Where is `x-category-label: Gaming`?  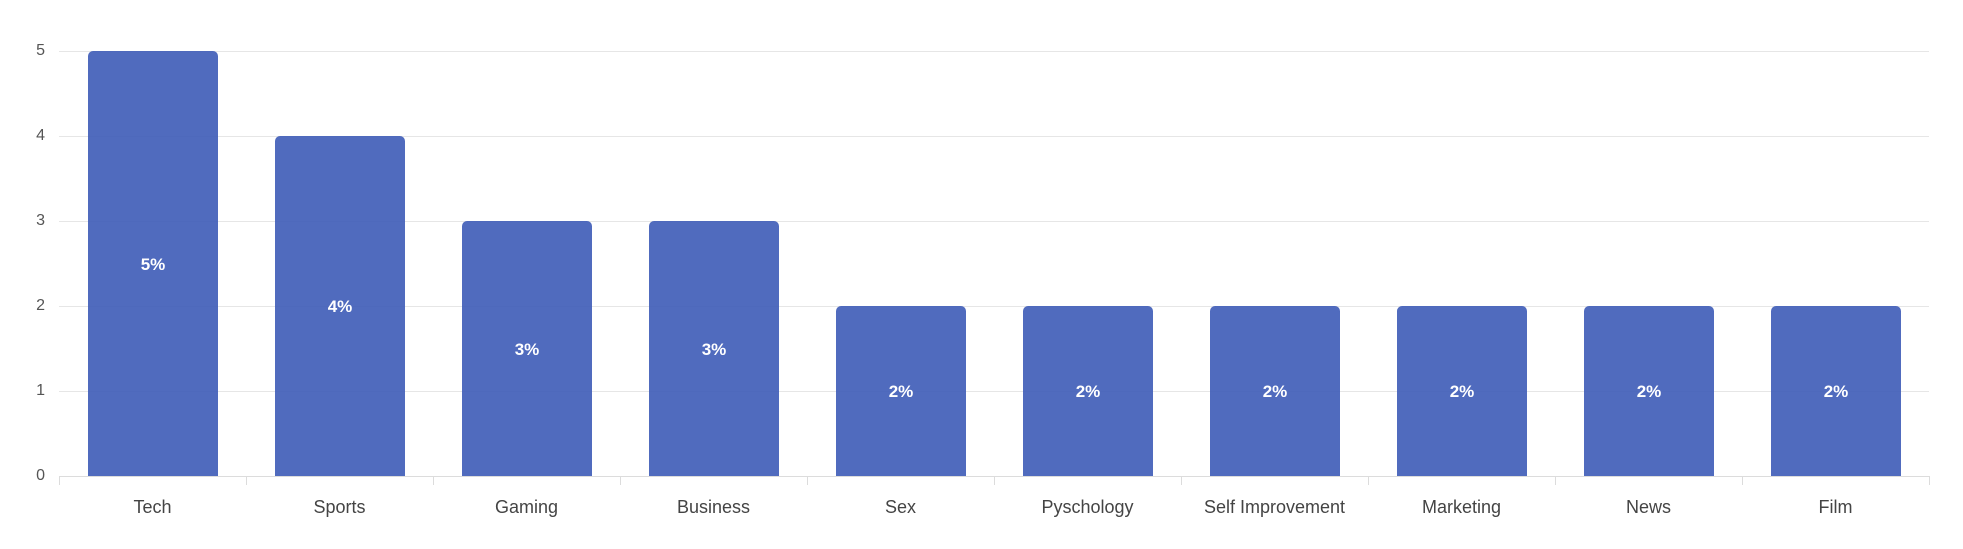 x-category-label: Gaming is located at coordinates (526, 507).